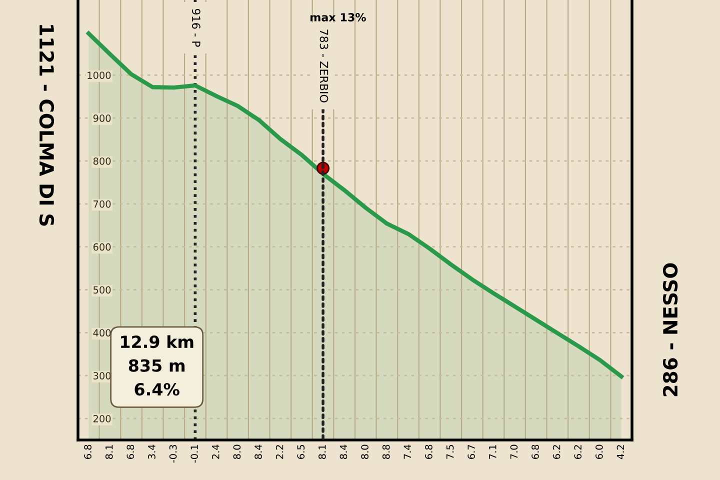 The height and width of the screenshot is (480, 720). Describe the element at coordinates (472, 451) in the screenshot. I see `x-tick-label: 6.7` at that location.